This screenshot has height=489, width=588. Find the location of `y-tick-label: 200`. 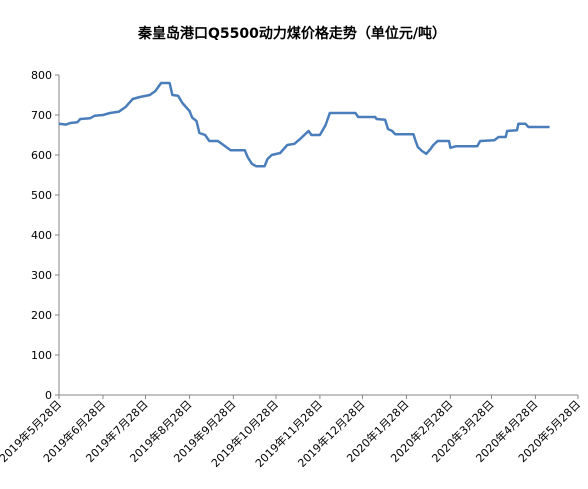

y-tick-label: 200 is located at coordinates (41, 315).